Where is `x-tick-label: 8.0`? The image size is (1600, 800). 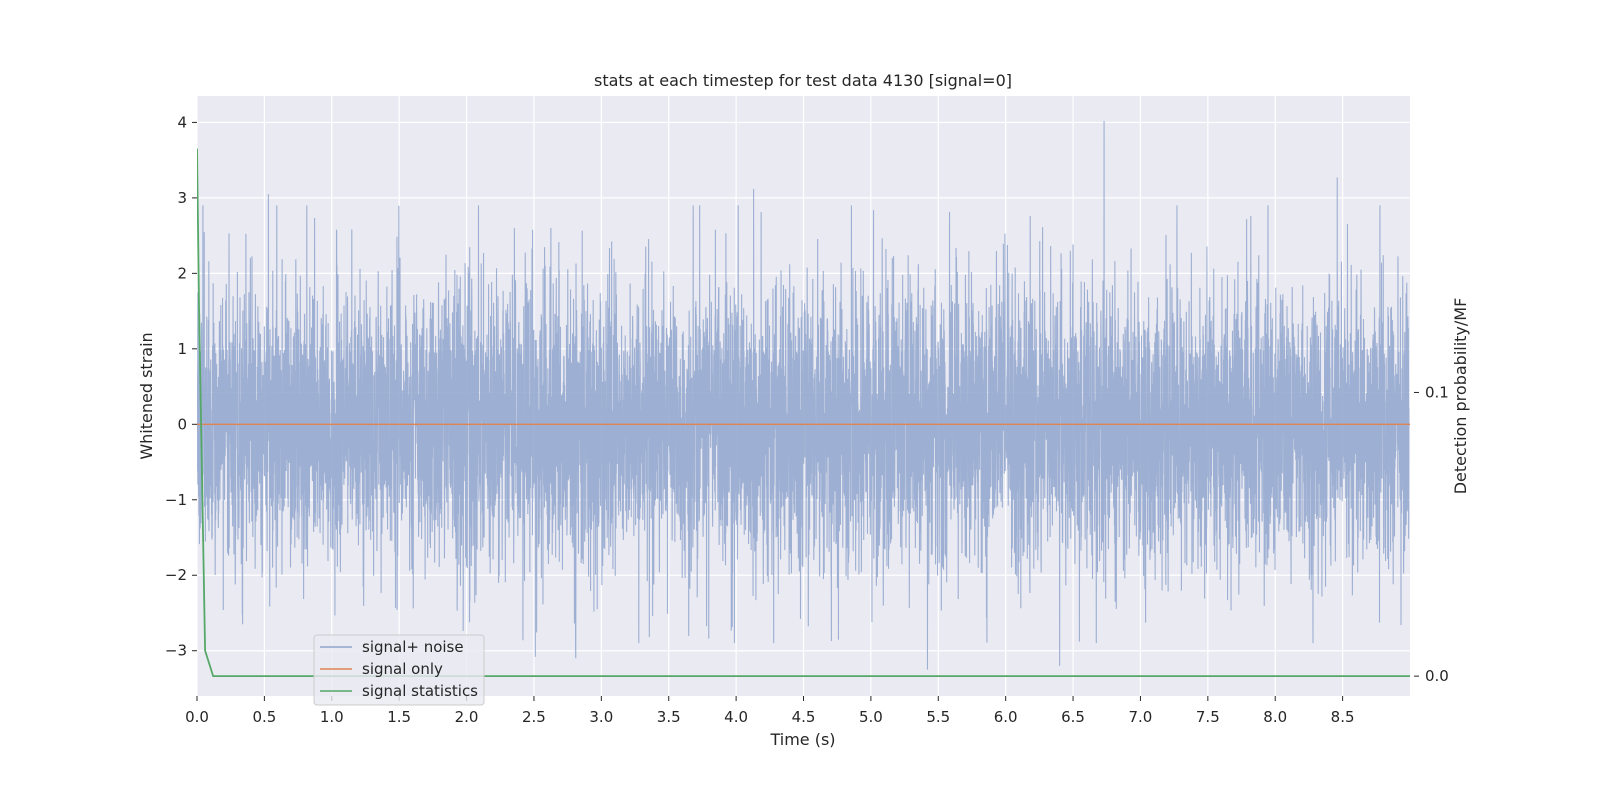
x-tick-label: 8.0 is located at coordinates (1275, 717).